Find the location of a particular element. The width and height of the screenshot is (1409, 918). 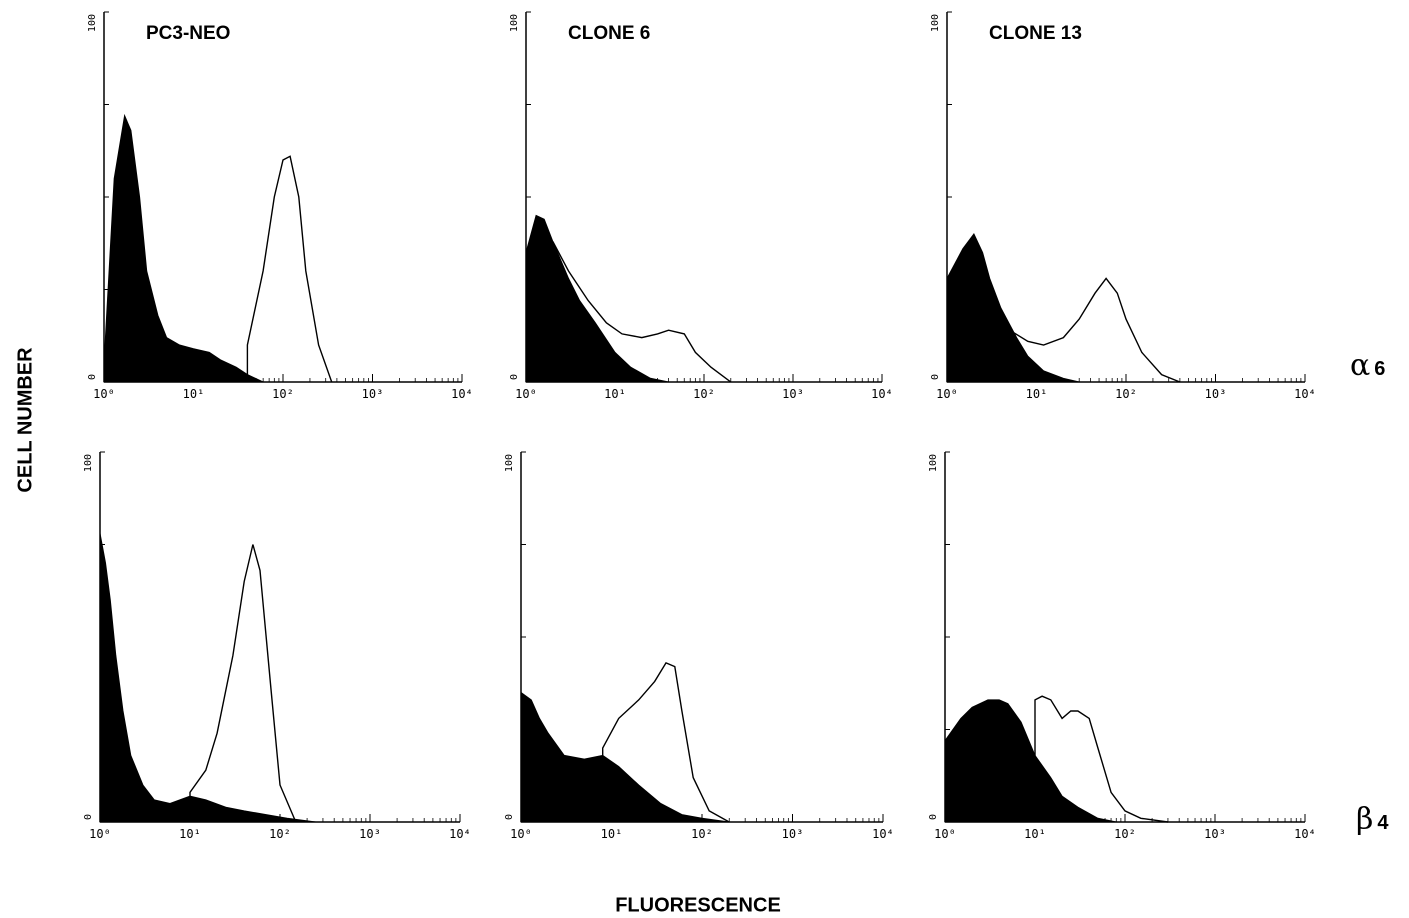

panel-title: CLONE 13 is located at coordinates (1035, 33).